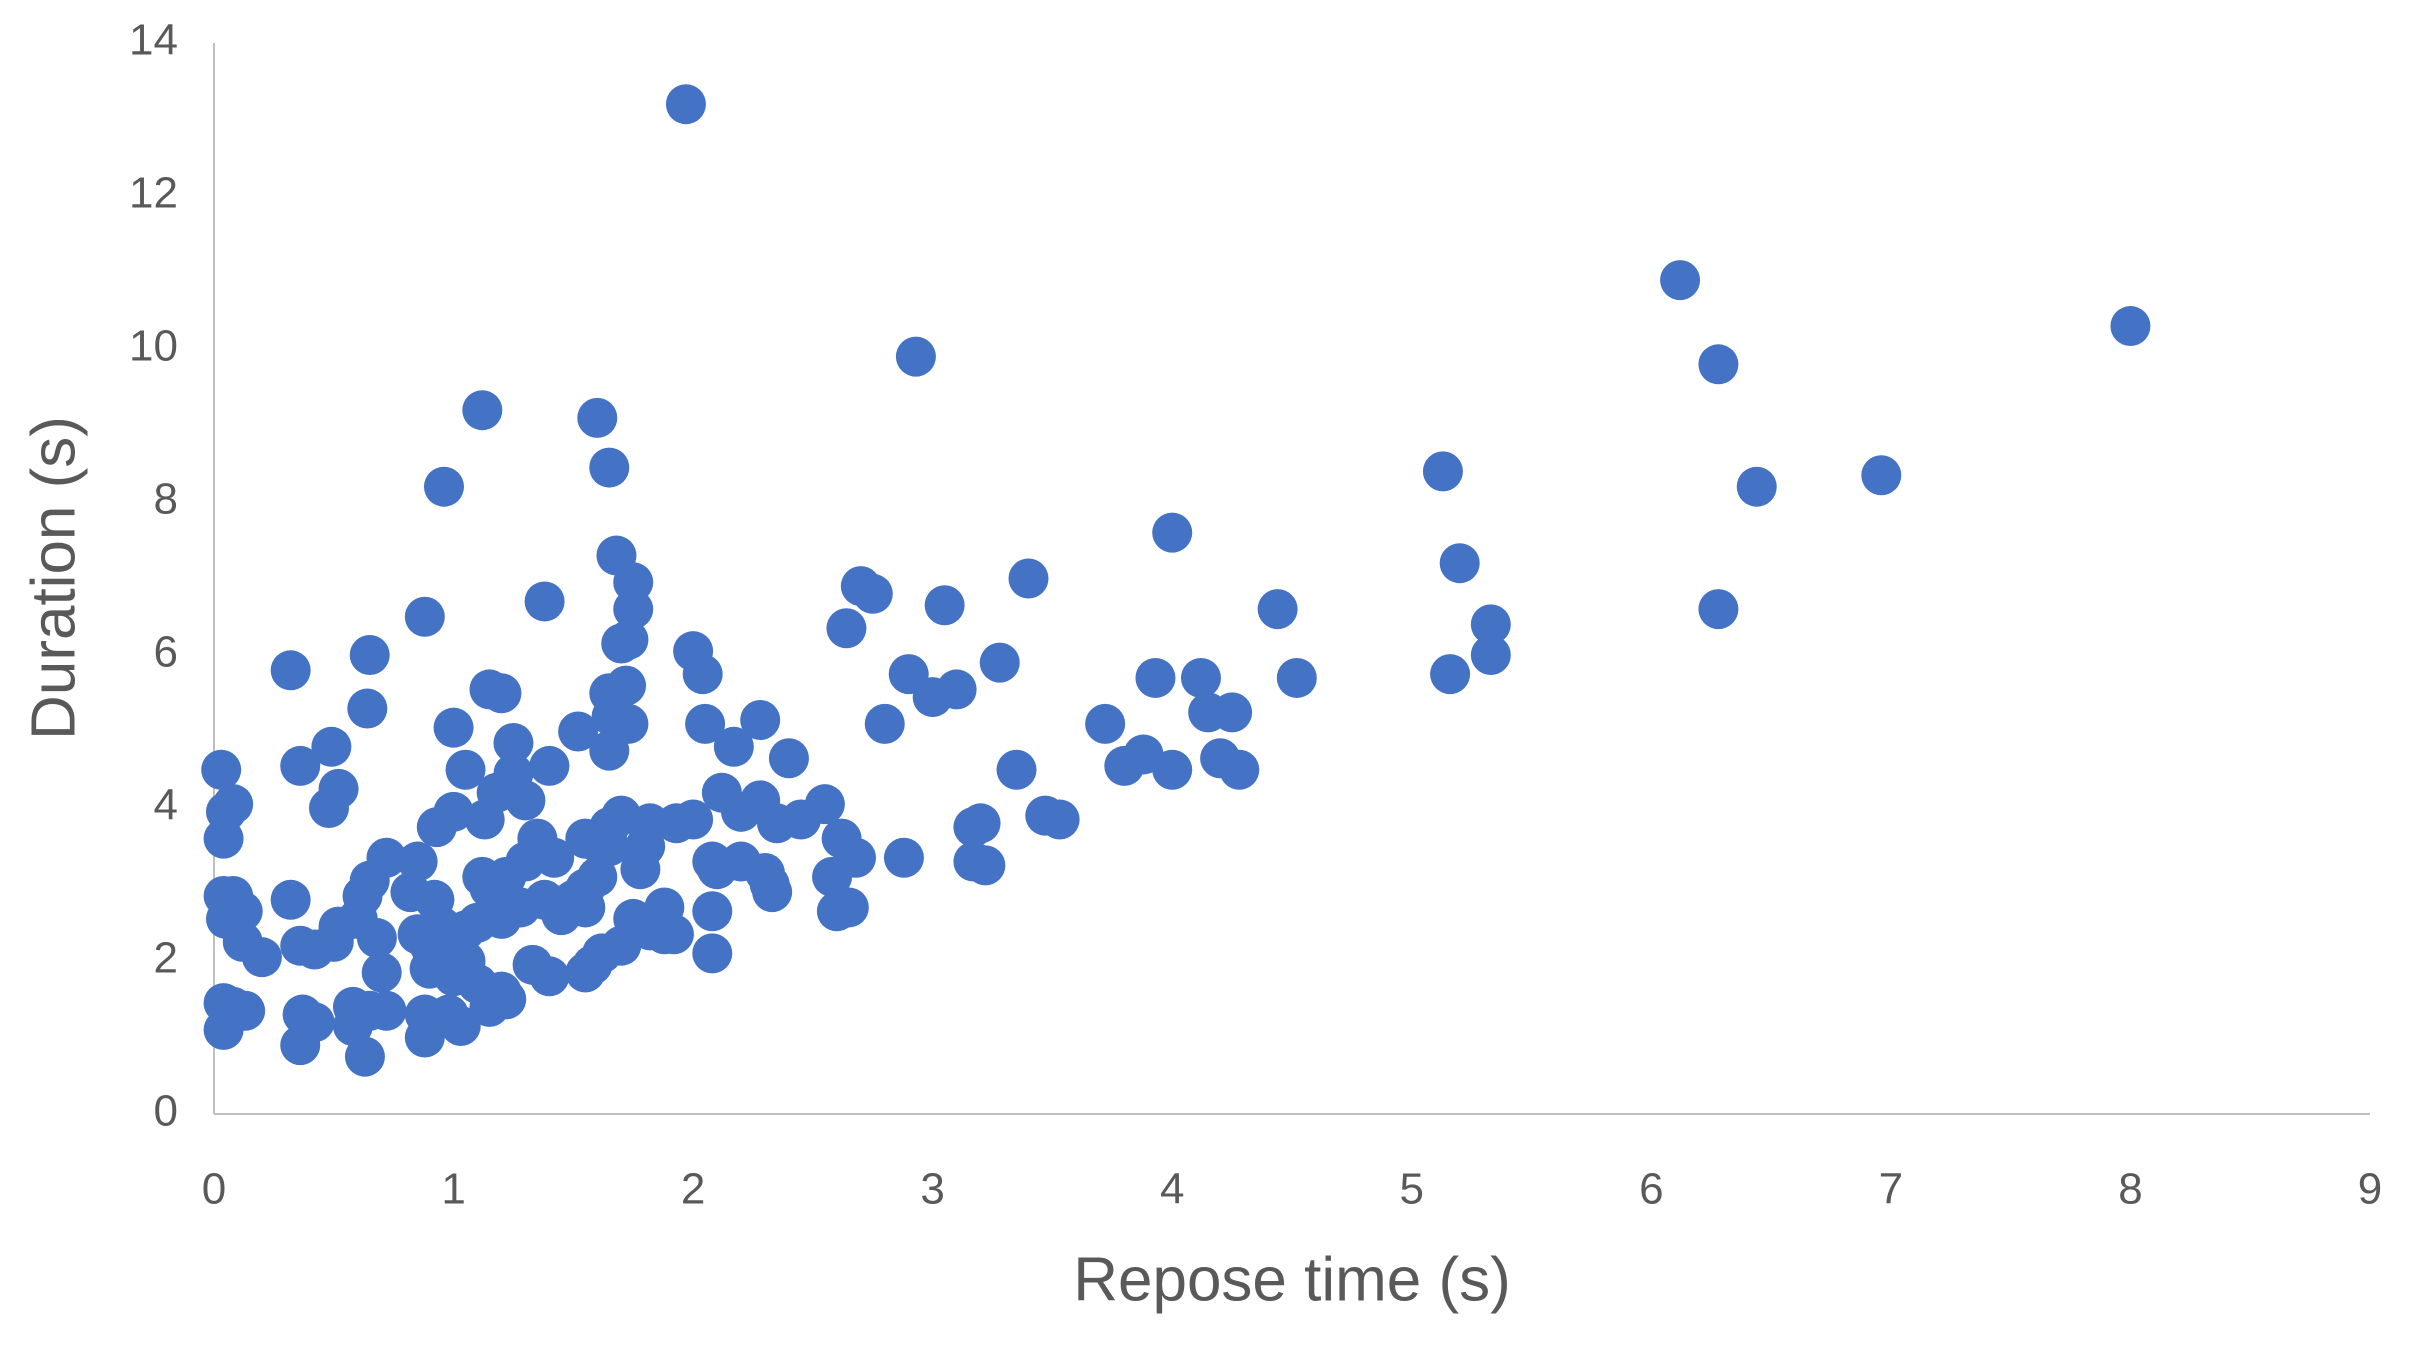 The height and width of the screenshot is (1353, 2412). What do you see at coordinates (1292, 1279) in the screenshot?
I see `x-axis-title: Repose time (s)` at bounding box center [1292, 1279].